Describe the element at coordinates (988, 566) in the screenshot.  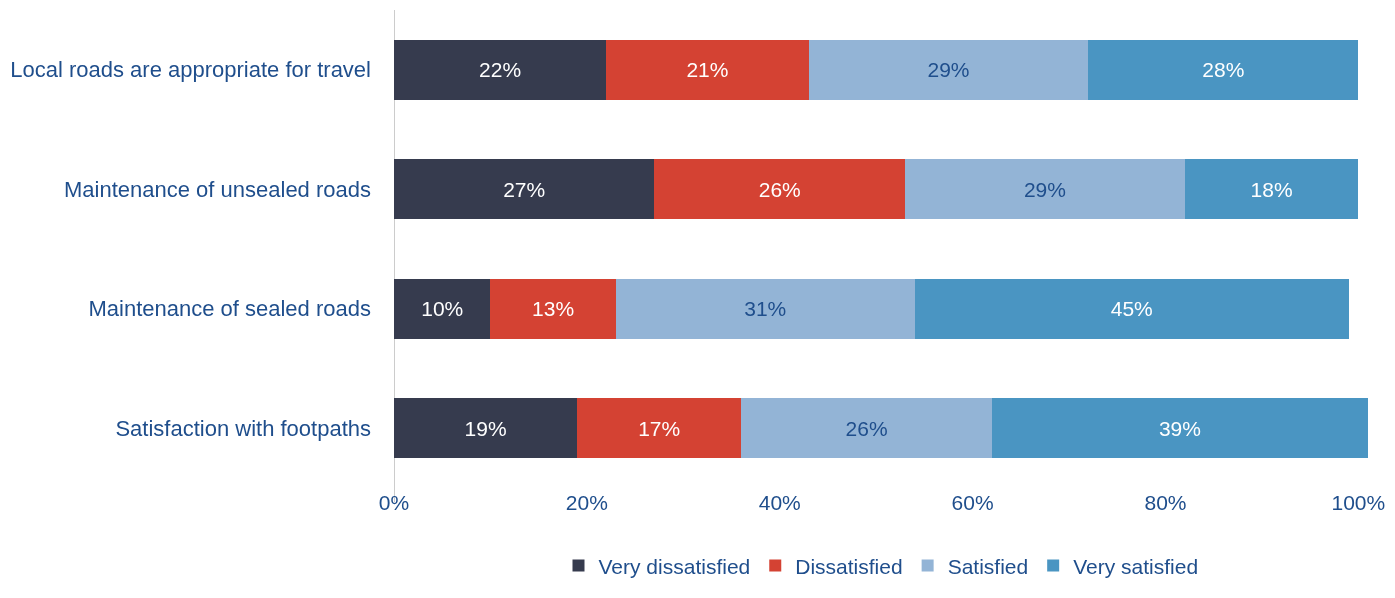
I see `legend-label: Satisfied` at that location.